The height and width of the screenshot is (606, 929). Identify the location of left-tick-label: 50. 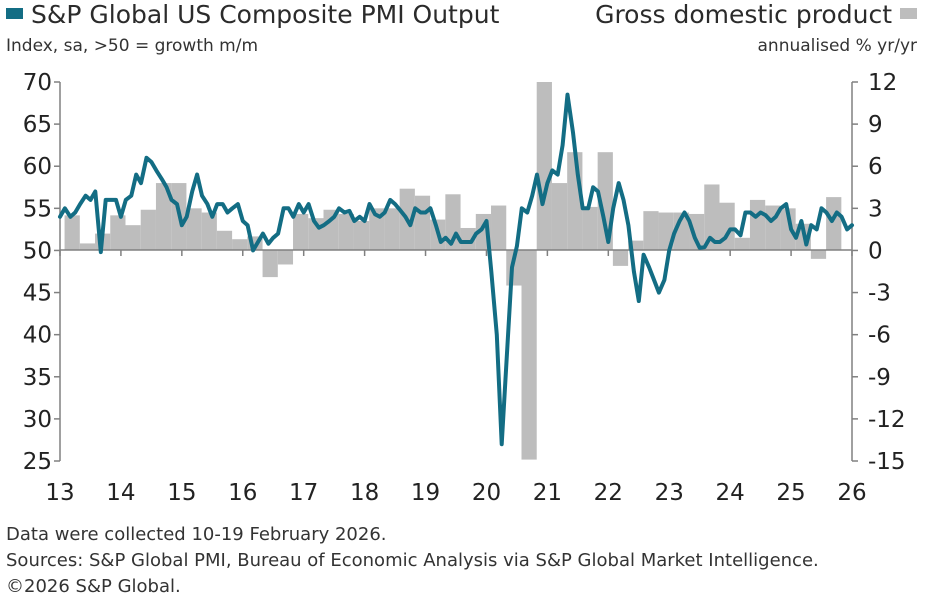
(37, 251).